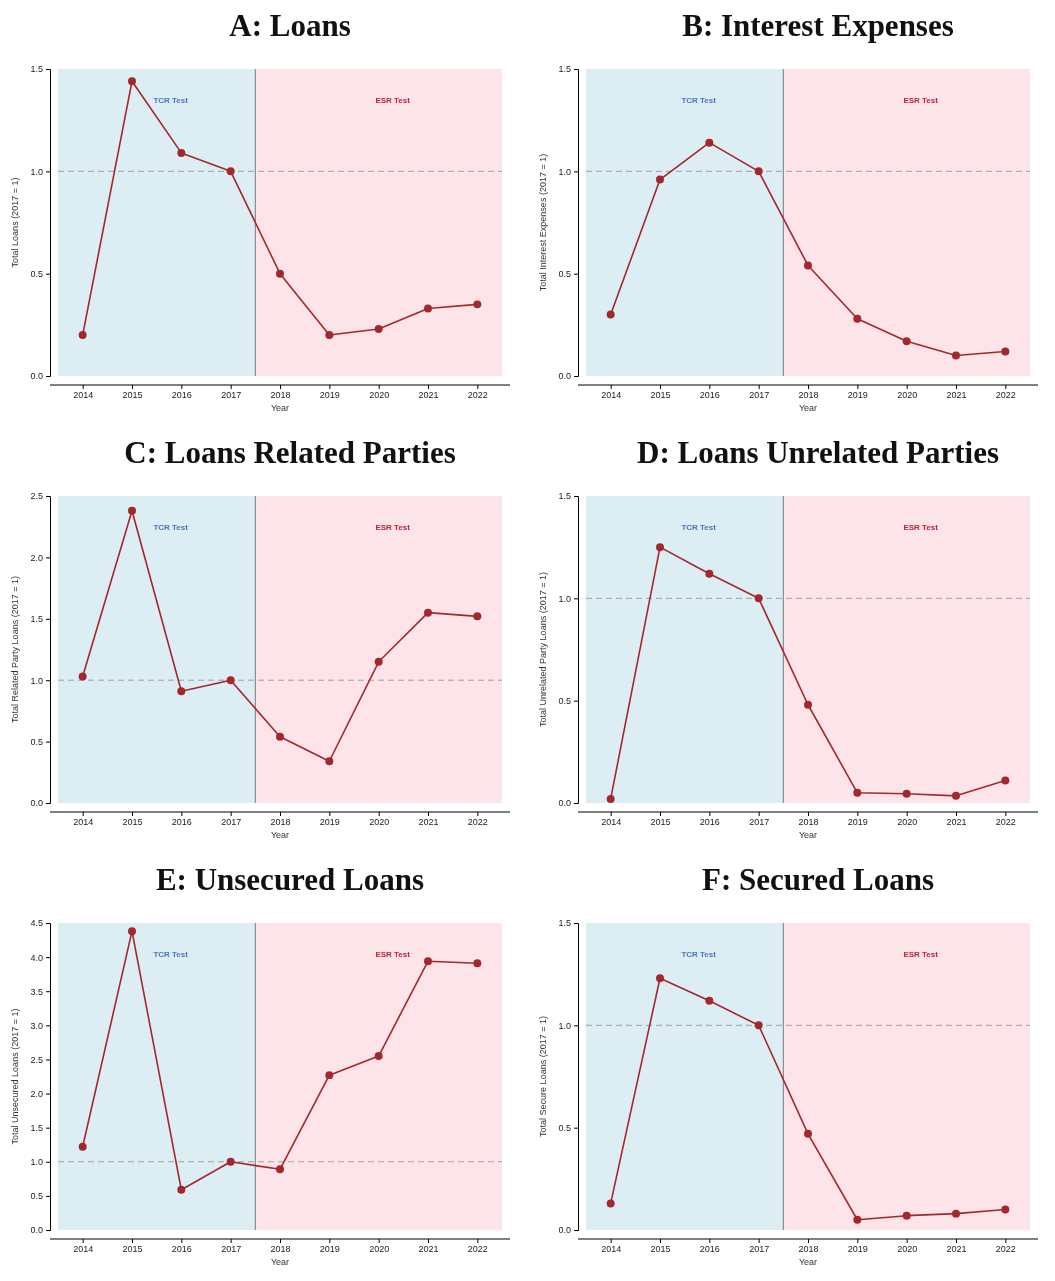 Image resolution: width=1055 pixels, height=1281 pixels. I want to click on y-axis-title: Total Loans (2017 = 1), so click(15, 222).